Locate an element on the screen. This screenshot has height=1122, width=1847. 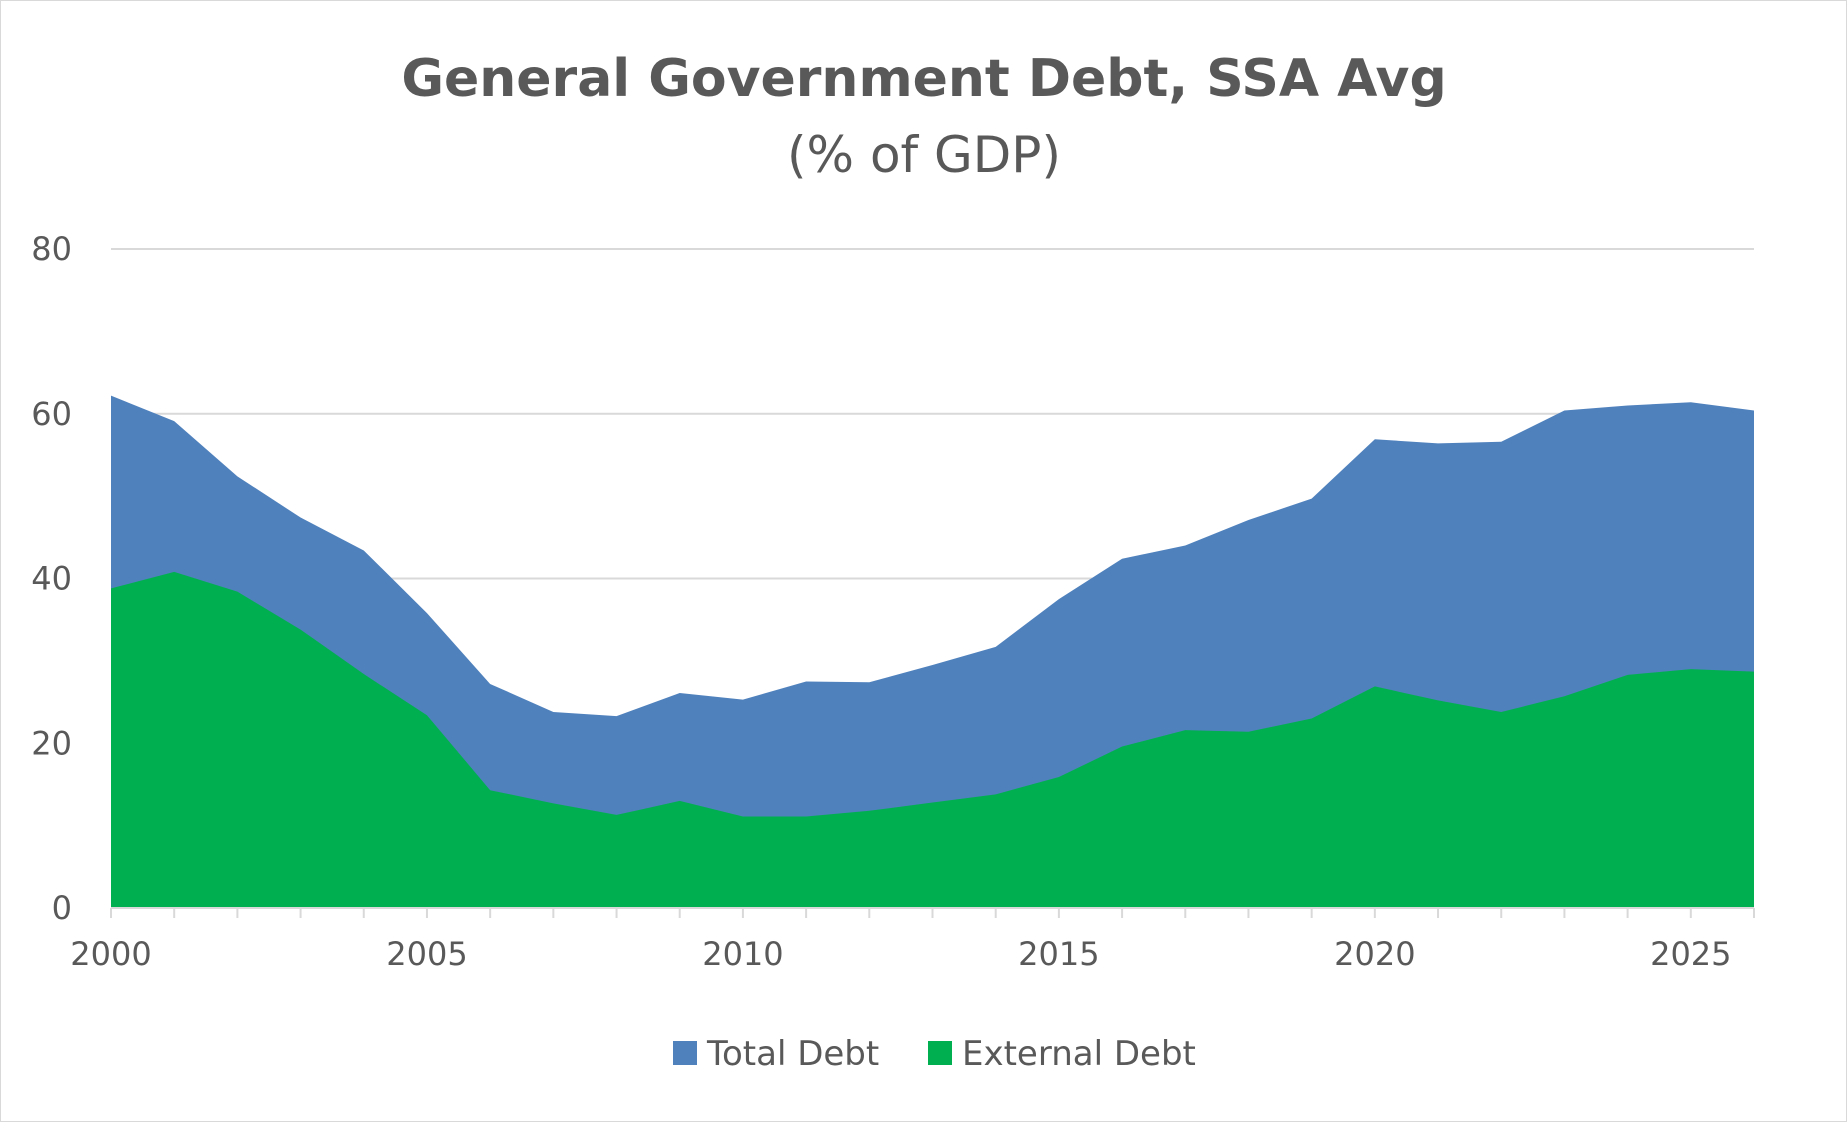
x-axis-labels: 2000 2005 2010 2015 2020 2025 is located at coordinates (900, 954).